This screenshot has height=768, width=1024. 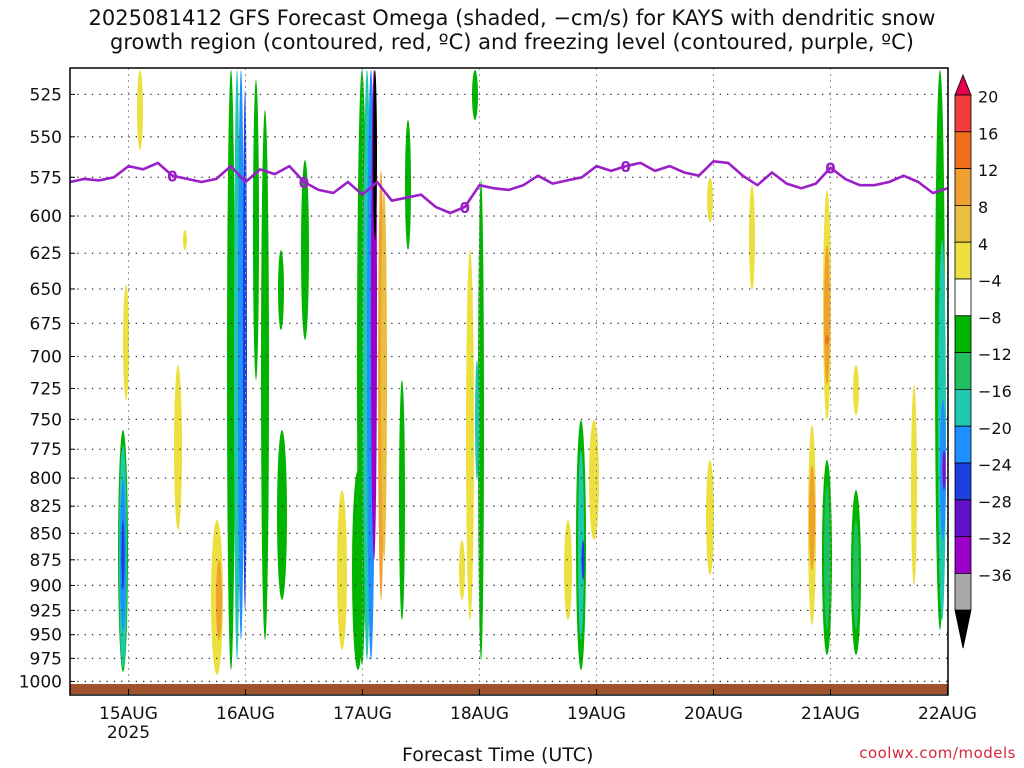 I want to click on y-tick-label: 800, so click(x=46, y=479).